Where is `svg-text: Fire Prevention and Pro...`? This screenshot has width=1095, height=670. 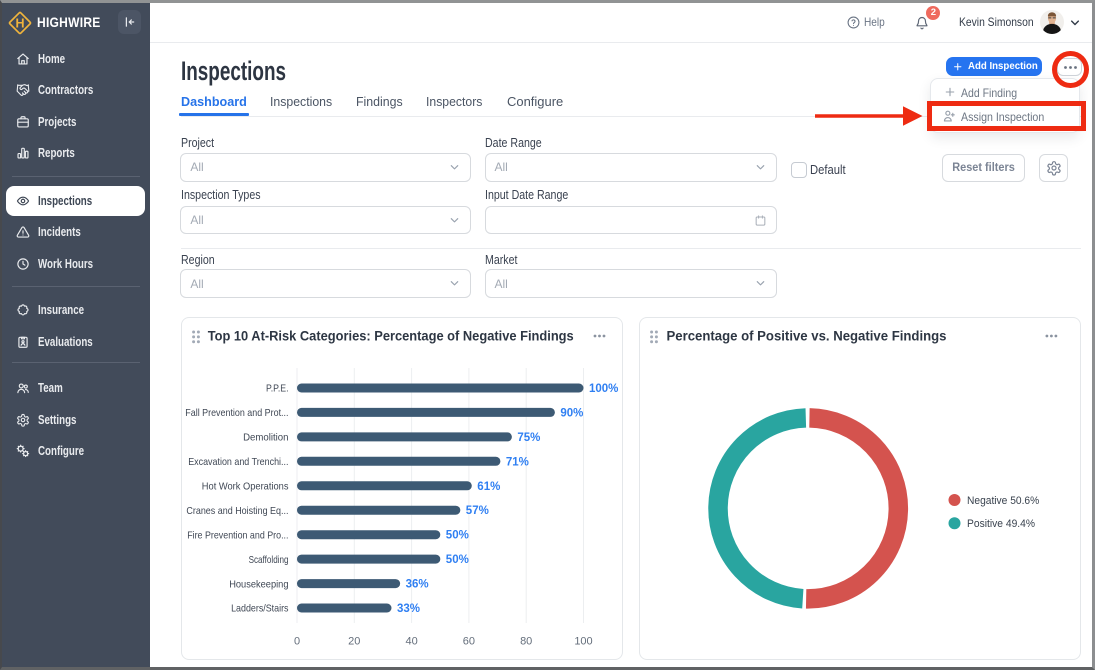
svg-text: Fire Prevention and Pro... is located at coordinates (237, 535).